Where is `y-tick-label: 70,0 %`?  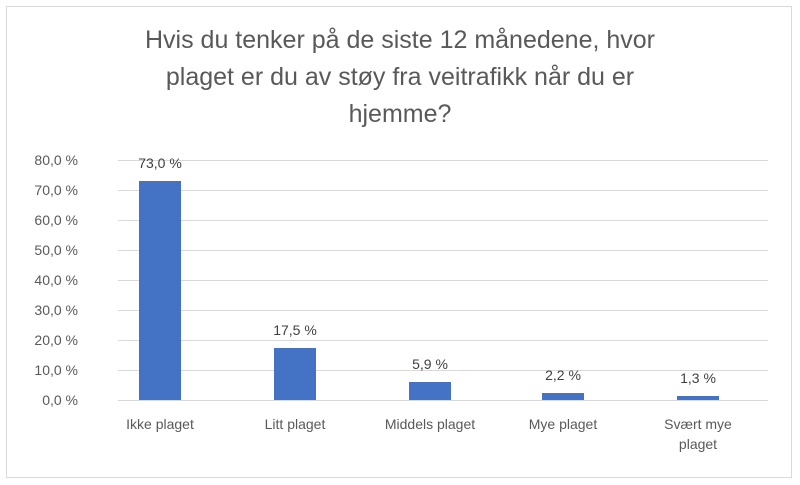 y-tick-label: 70,0 % is located at coordinates (56, 190).